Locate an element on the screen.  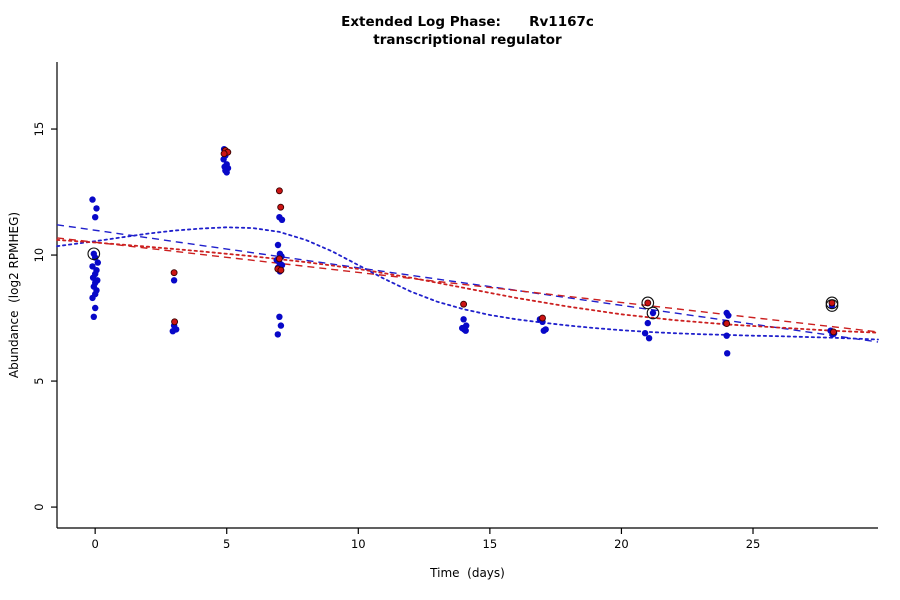
chart-title-line1: Extended Log Phase: Rv1167c is located at coordinates (467, 22).